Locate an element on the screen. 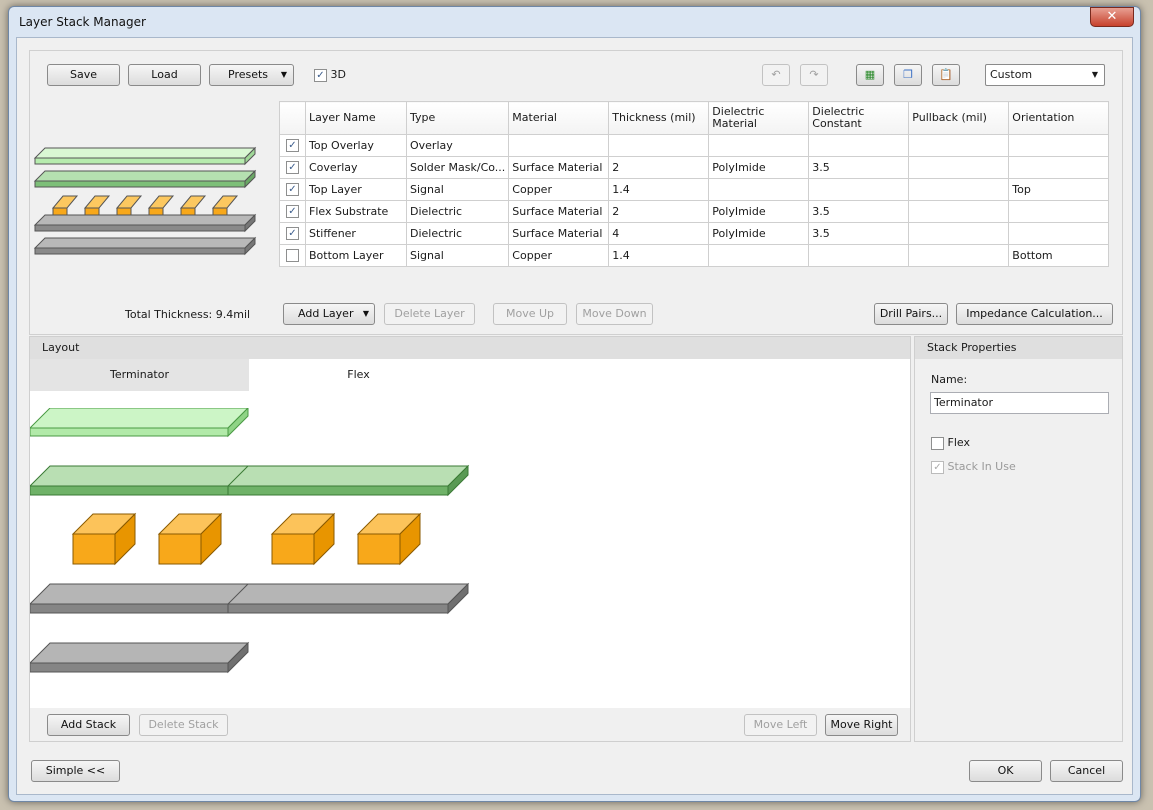 The width and height of the screenshot is (1153, 810). cancel-button: Cancel is located at coordinates (1086, 771).